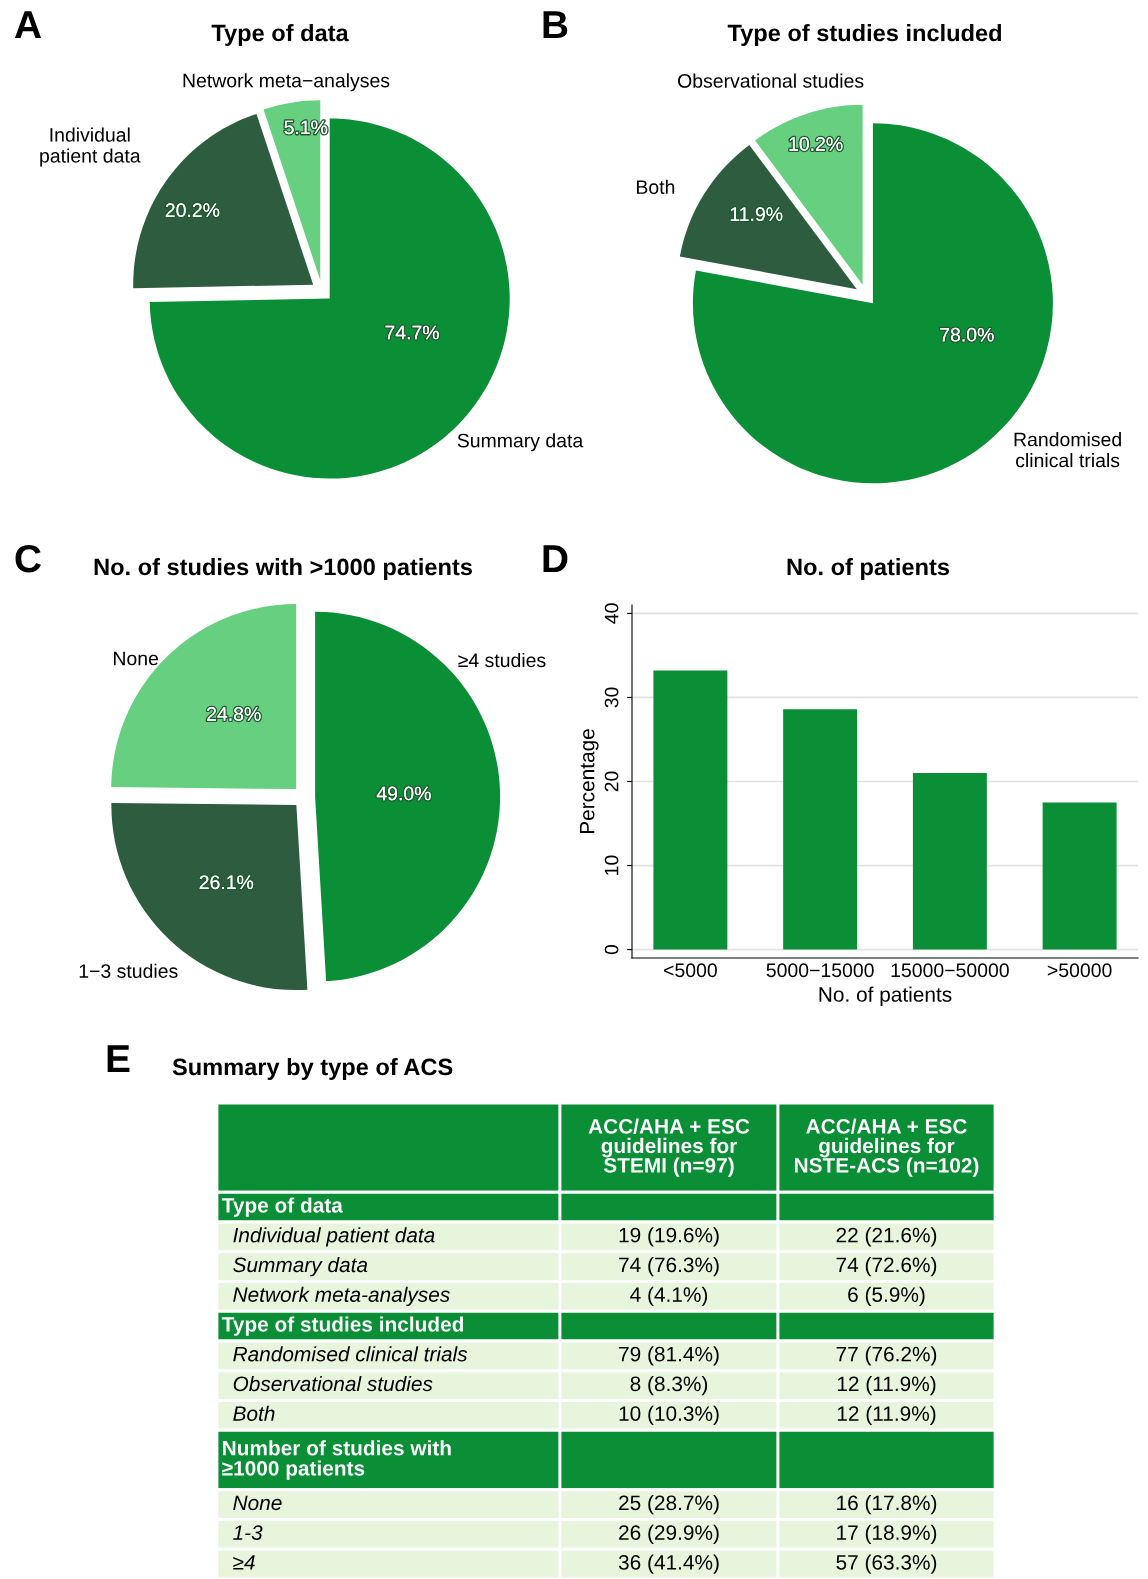 The image size is (1148, 1579). What do you see at coordinates (756, 214) in the screenshot?
I see `data-label: 11.9%` at bounding box center [756, 214].